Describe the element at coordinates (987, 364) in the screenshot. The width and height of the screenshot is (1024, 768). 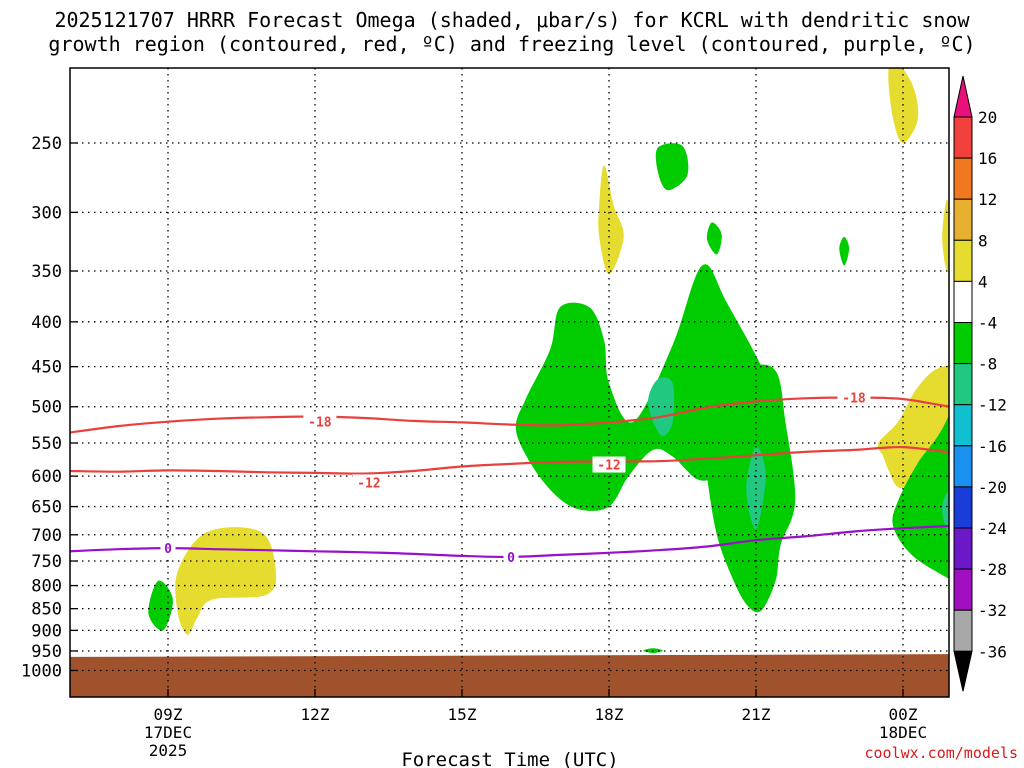
I see `colorbar-label--8: -8` at that location.